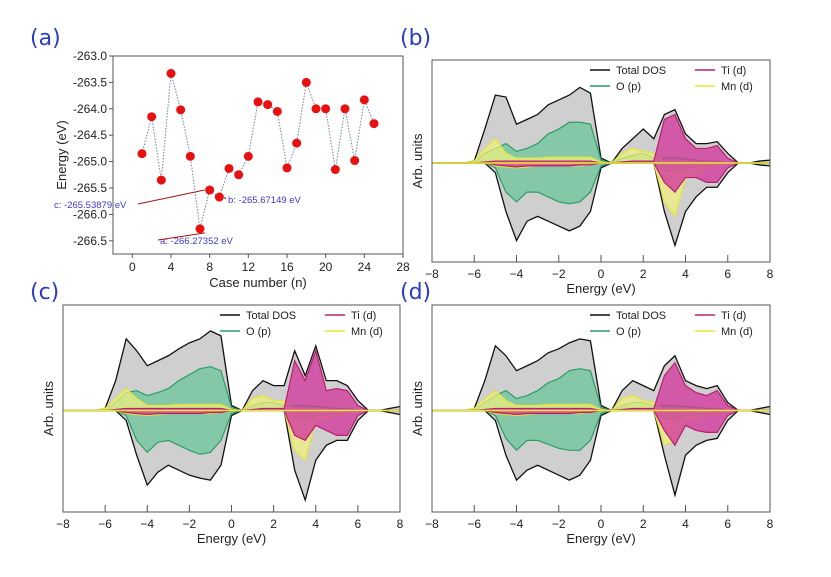 The height and width of the screenshot is (577, 831). I want to click on x-tick-label-c: 6, so click(358, 524).